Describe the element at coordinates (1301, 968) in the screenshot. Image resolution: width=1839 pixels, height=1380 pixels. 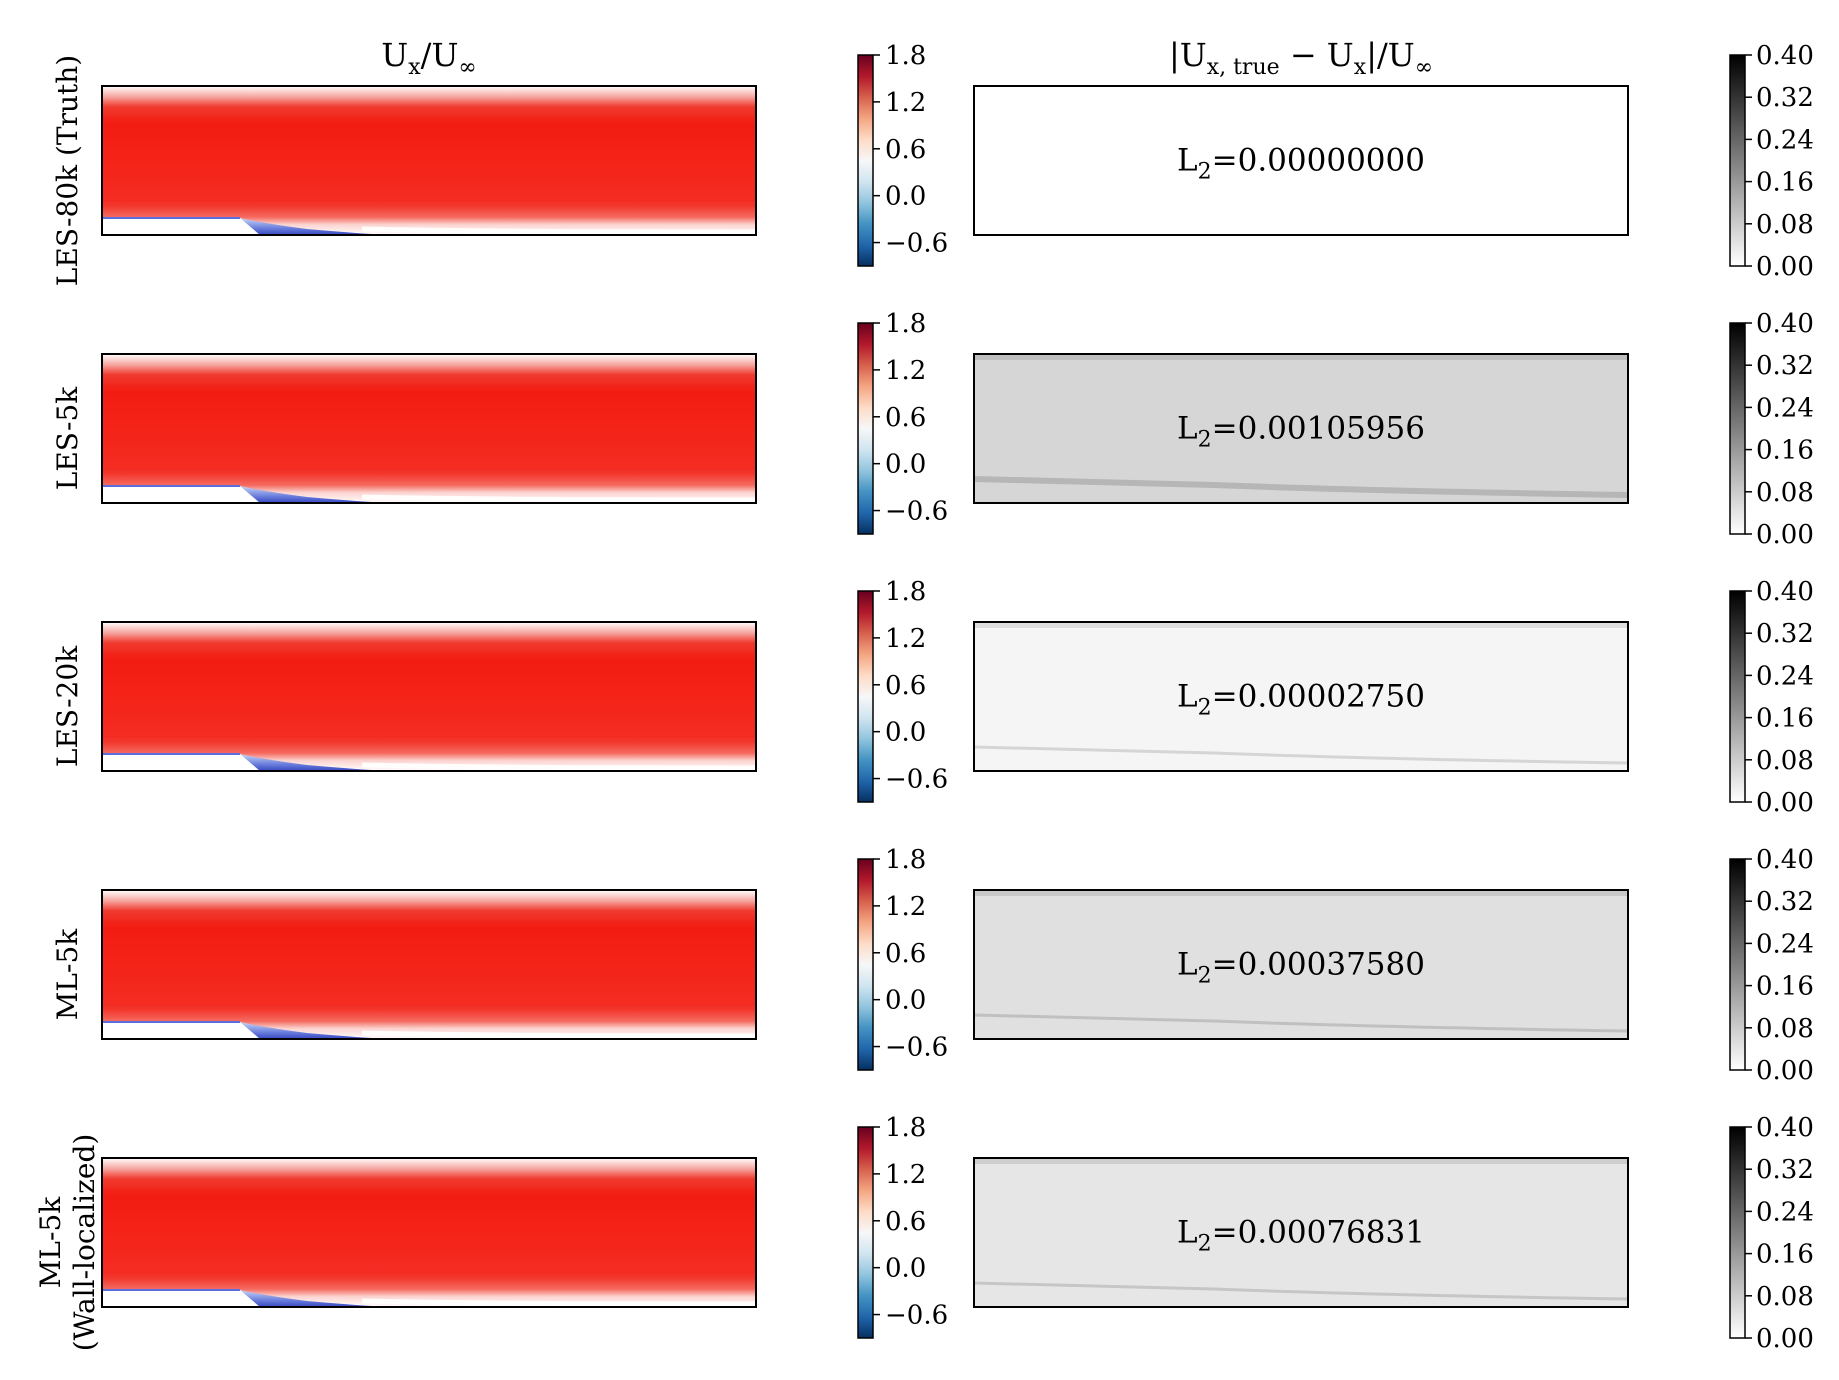
I see `l2-annotation: L2=0.00037580` at that location.